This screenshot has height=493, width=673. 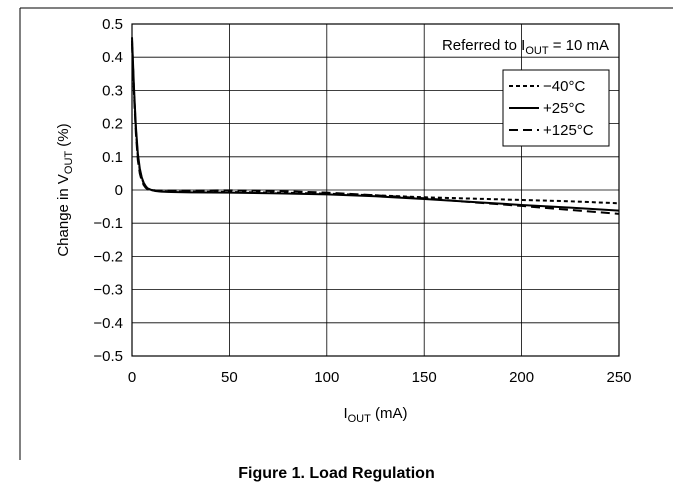 What do you see at coordinates (112, 24) in the screenshot?
I see `y-tick-label: 0.5` at bounding box center [112, 24].